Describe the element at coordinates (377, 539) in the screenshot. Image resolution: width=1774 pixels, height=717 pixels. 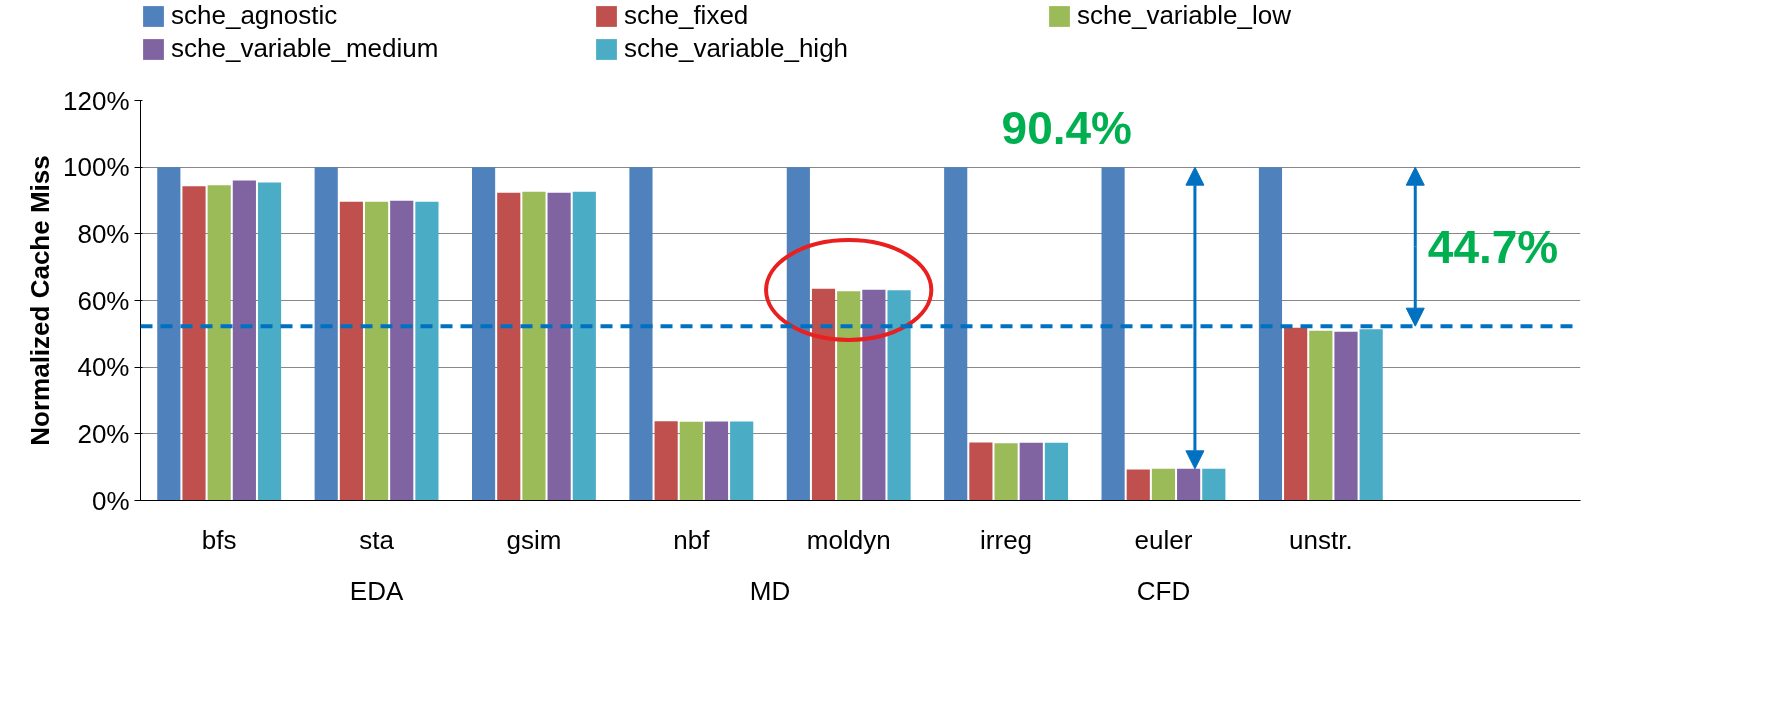
I see `x-tick-label: sta` at that location.